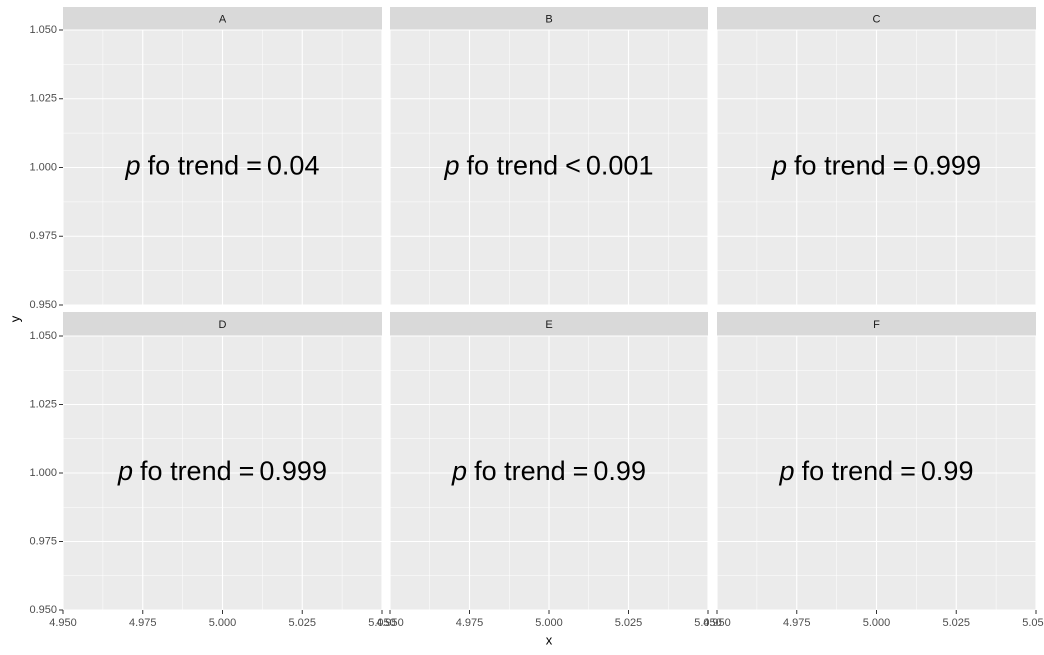 The height and width of the screenshot is (655, 1044). I want to click on strip-label: A, so click(223, 19).